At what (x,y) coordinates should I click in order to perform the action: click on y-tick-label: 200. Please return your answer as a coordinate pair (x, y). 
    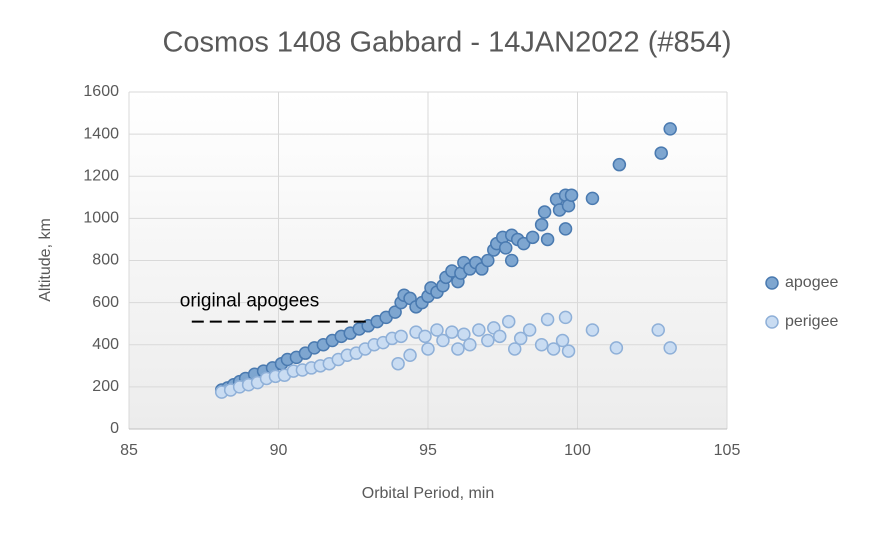
    Looking at the image, I should click on (105, 386).